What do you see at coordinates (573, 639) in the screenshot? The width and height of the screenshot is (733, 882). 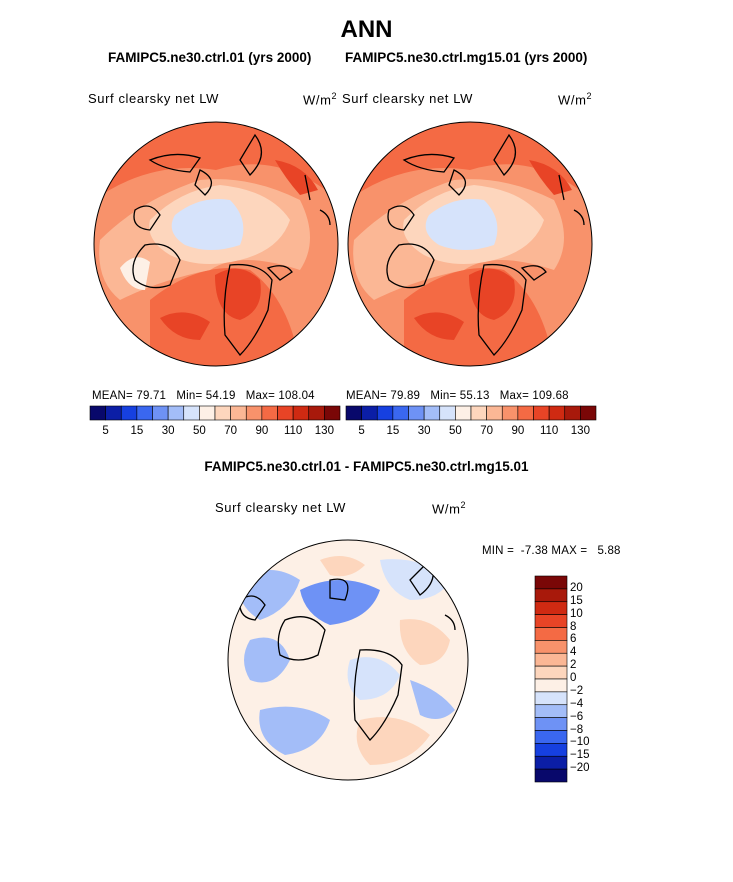 I see `diff-colorbar-tick-label: 6` at bounding box center [573, 639].